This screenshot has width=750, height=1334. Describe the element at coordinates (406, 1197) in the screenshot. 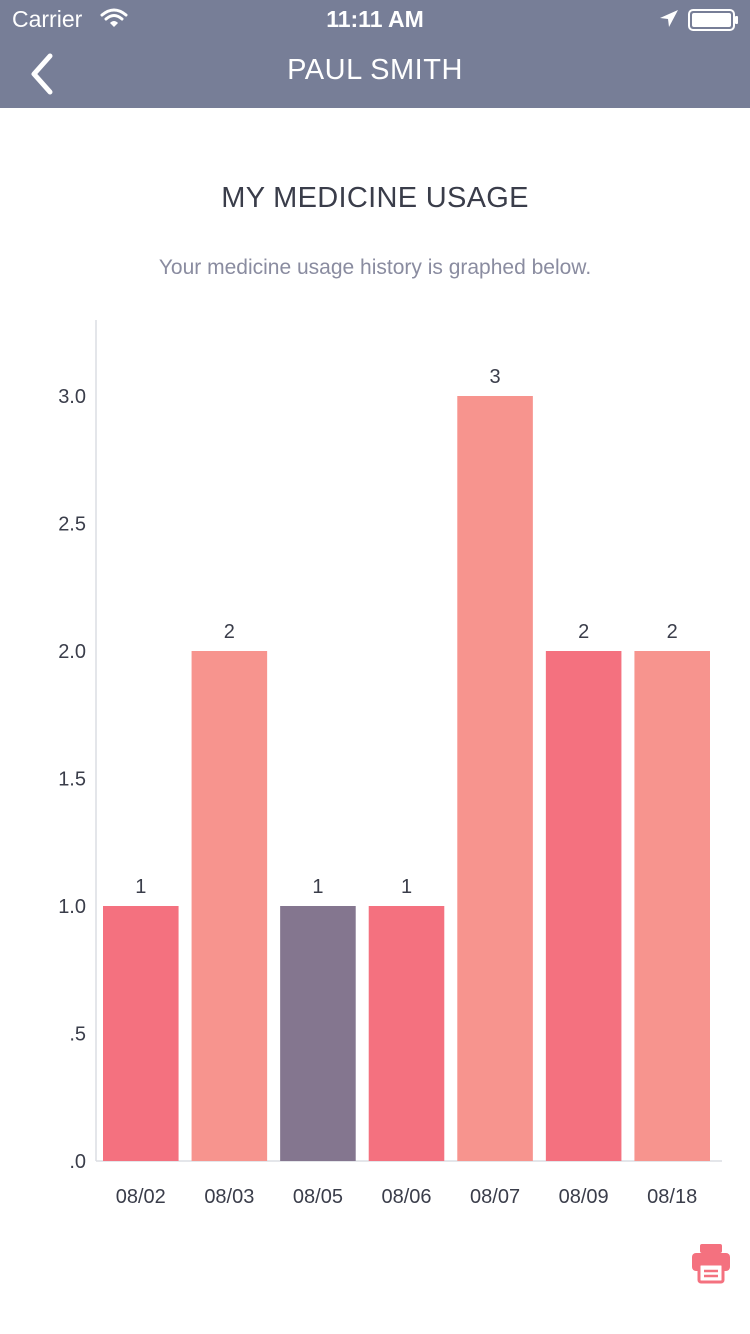

I see `x-tick-label: 08/06` at that location.